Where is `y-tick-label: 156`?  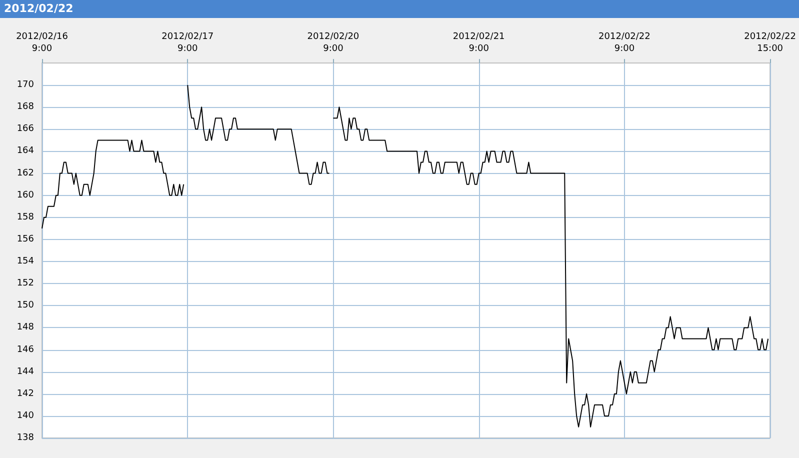
y-tick-label: 156 is located at coordinates (25, 239).